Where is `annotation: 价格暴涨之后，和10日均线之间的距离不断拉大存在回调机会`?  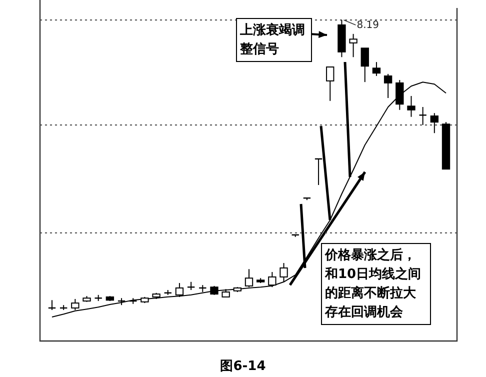
annotation: 价格暴涨之后，和10日均线之间的距离不断拉大存在回调机会 is located at coordinates (376, 284).